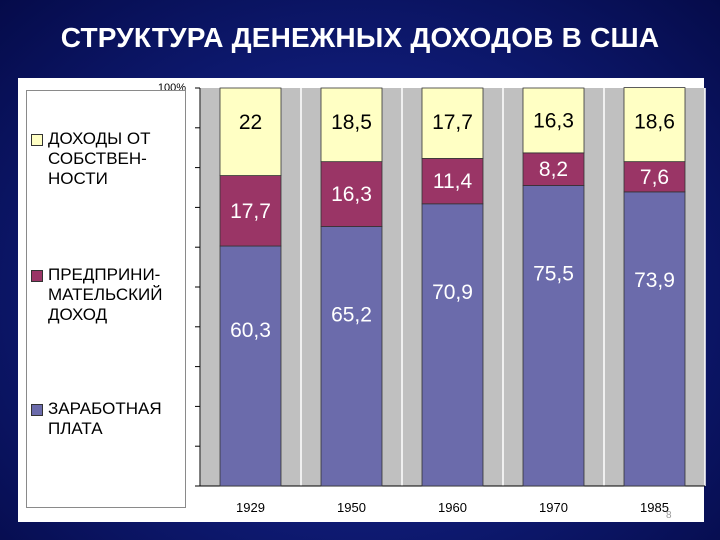  What do you see at coordinates (654, 280) in the screenshot?
I see `data-label: 73,9` at bounding box center [654, 280].